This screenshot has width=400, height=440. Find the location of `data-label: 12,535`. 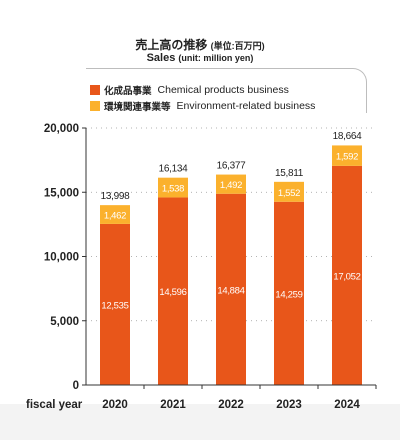

data-label: 12,535 is located at coordinates (114, 305).